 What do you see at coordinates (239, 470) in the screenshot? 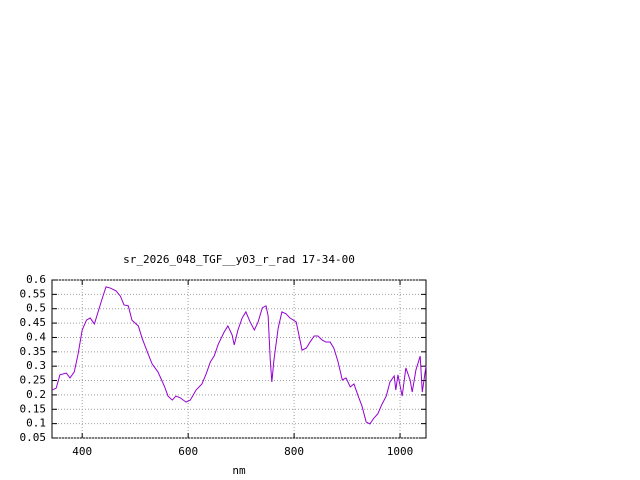
I see `x-axis-label: nm` at bounding box center [239, 470].